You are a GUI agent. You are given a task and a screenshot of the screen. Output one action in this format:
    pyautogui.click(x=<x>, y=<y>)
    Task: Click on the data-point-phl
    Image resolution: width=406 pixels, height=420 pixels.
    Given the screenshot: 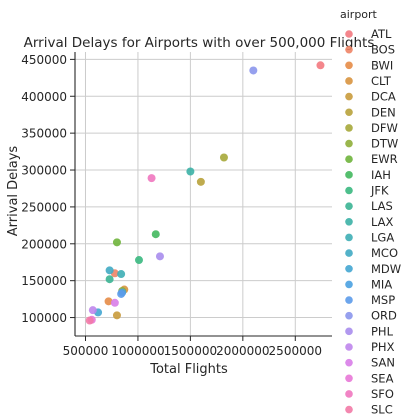 What is the action you would take?
    pyautogui.click(x=159, y=256)
    